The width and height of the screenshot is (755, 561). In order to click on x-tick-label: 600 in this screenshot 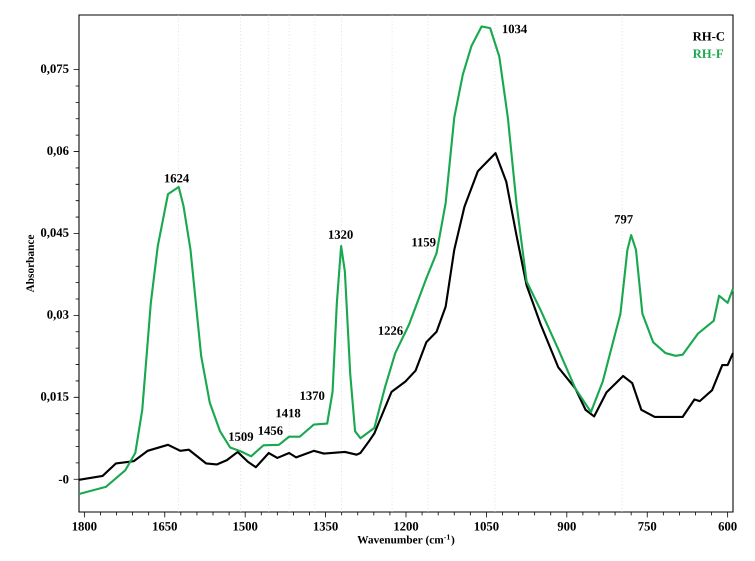, I will do `click(727, 526)`.